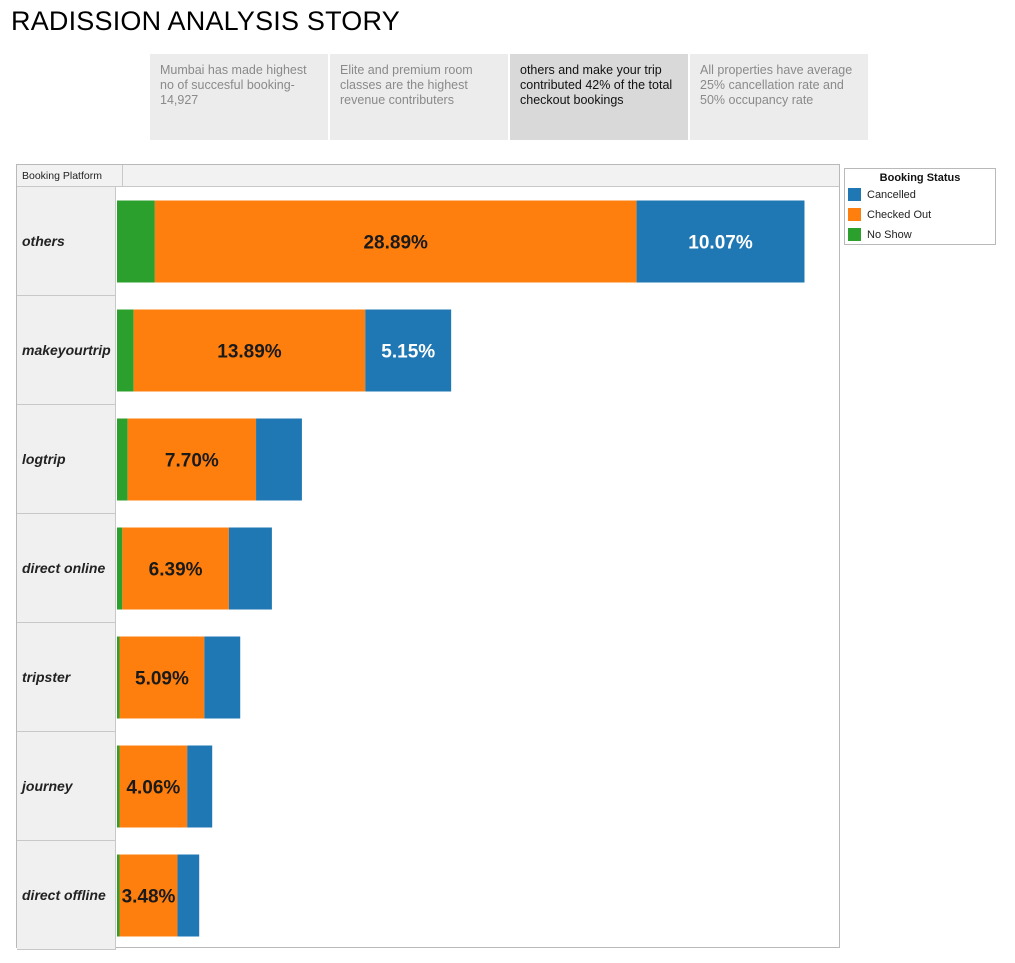  What do you see at coordinates (136, 241) in the screenshot?
I see `bar-others-no-show` at bounding box center [136, 241].